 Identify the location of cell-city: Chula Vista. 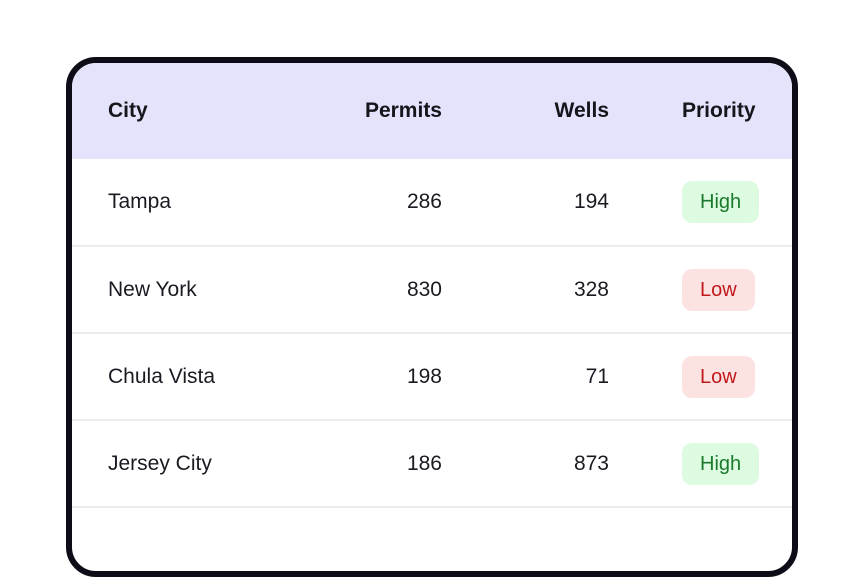
(162, 376).